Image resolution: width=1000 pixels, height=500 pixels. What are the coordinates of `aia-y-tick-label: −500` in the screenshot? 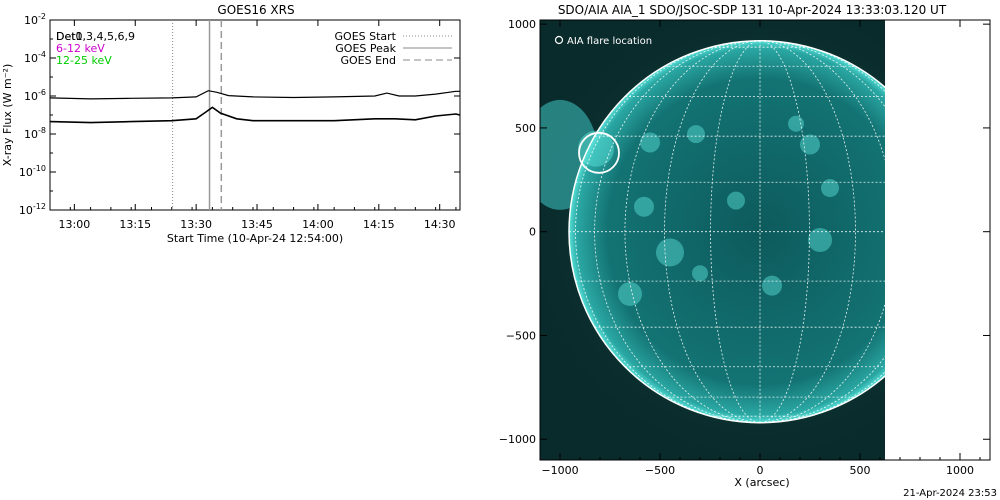 It's located at (521, 335).